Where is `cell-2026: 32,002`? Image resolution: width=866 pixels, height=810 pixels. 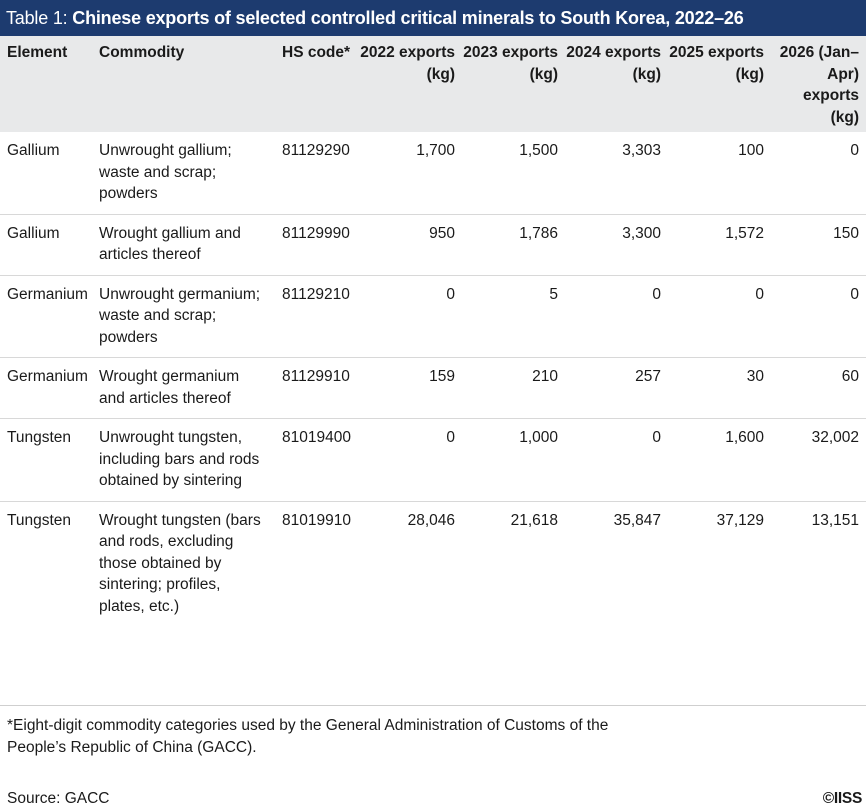
cell-2026: 32,002 is located at coordinates (818, 460).